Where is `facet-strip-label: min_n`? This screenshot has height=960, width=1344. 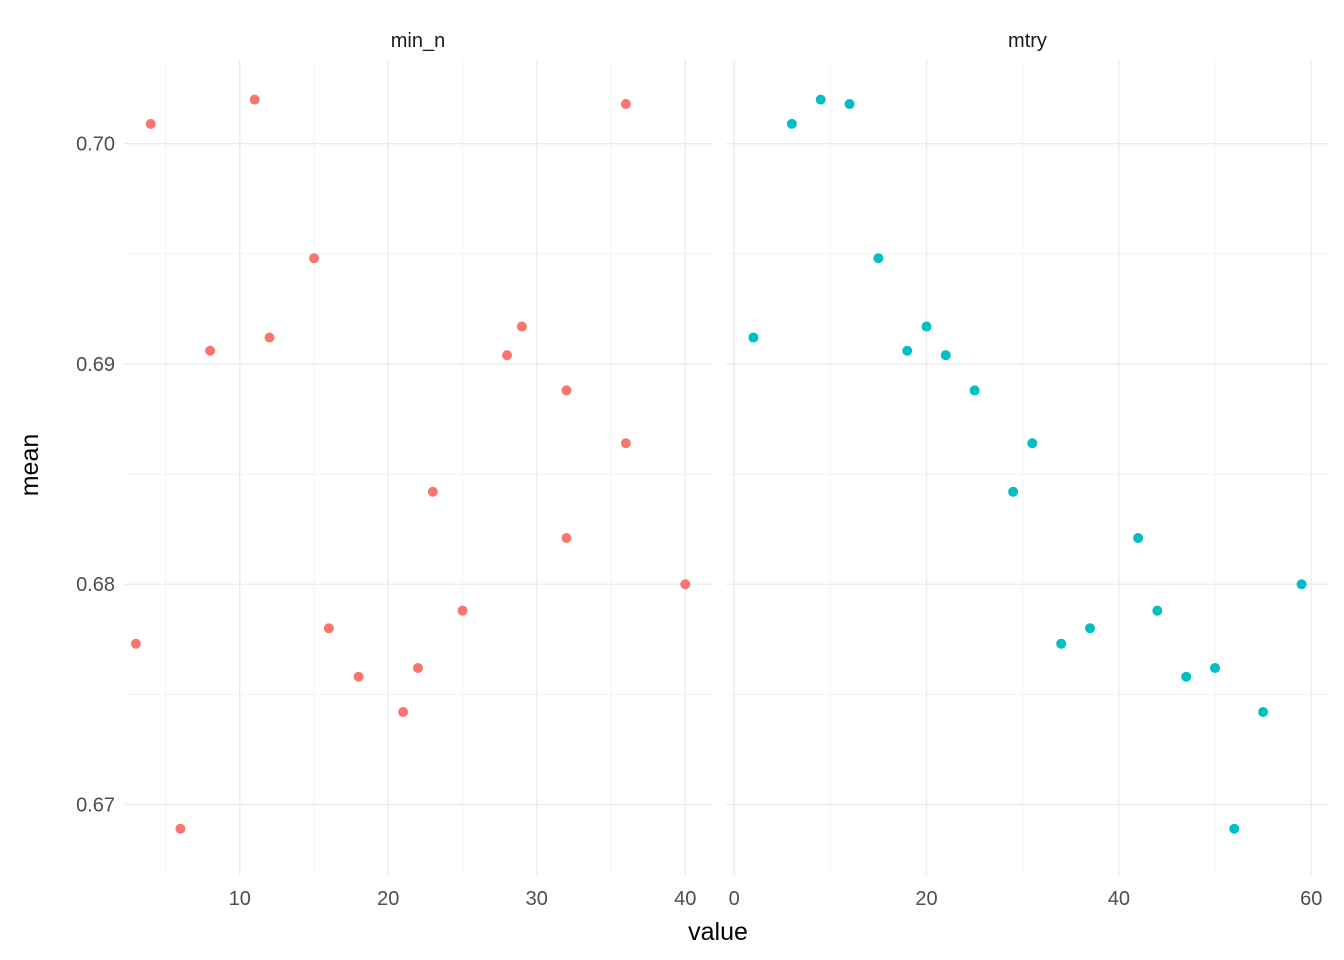 facet-strip-label: min_n is located at coordinates (418, 41).